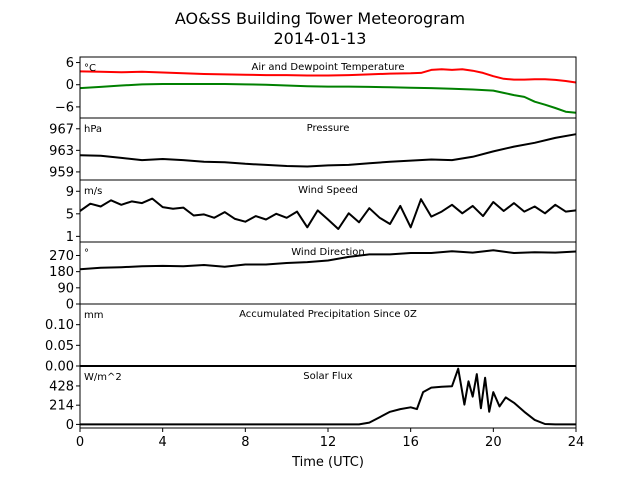 The width and height of the screenshot is (640, 480). What do you see at coordinates (90, 68) in the screenshot?
I see `unit-label-temp: °C` at bounding box center [90, 68].